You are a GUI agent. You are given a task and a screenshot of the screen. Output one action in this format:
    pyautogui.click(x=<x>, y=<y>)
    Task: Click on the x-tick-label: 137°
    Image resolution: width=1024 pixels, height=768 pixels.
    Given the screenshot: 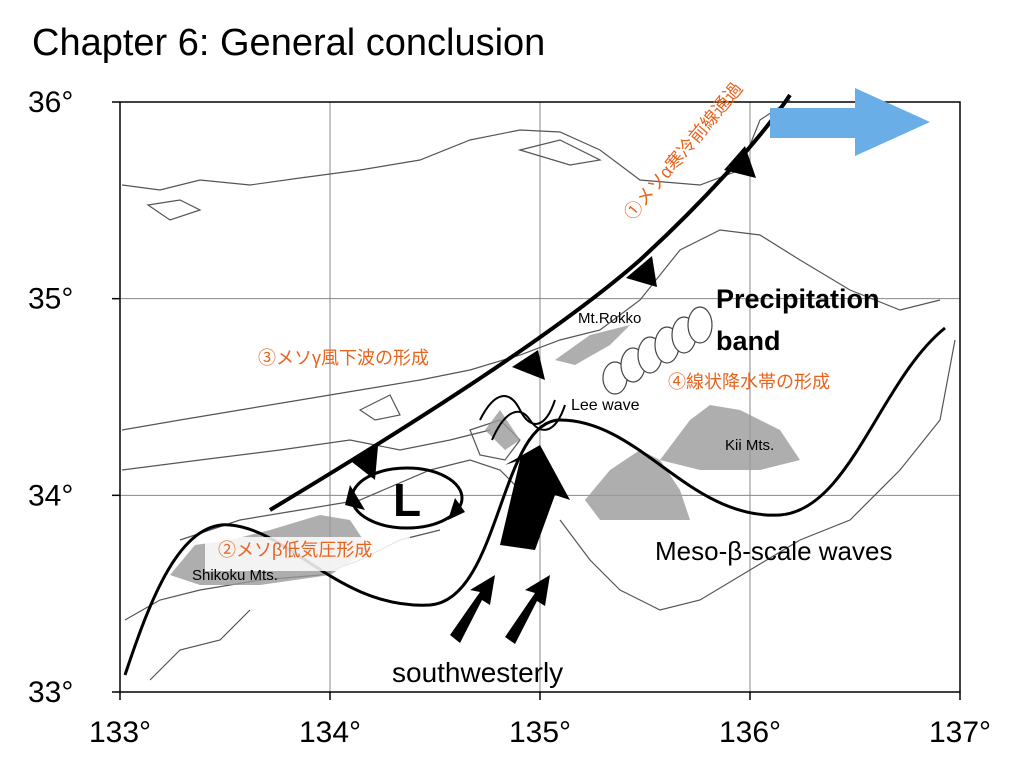 What is the action you would take?
    pyautogui.click(x=960, y=732)
    